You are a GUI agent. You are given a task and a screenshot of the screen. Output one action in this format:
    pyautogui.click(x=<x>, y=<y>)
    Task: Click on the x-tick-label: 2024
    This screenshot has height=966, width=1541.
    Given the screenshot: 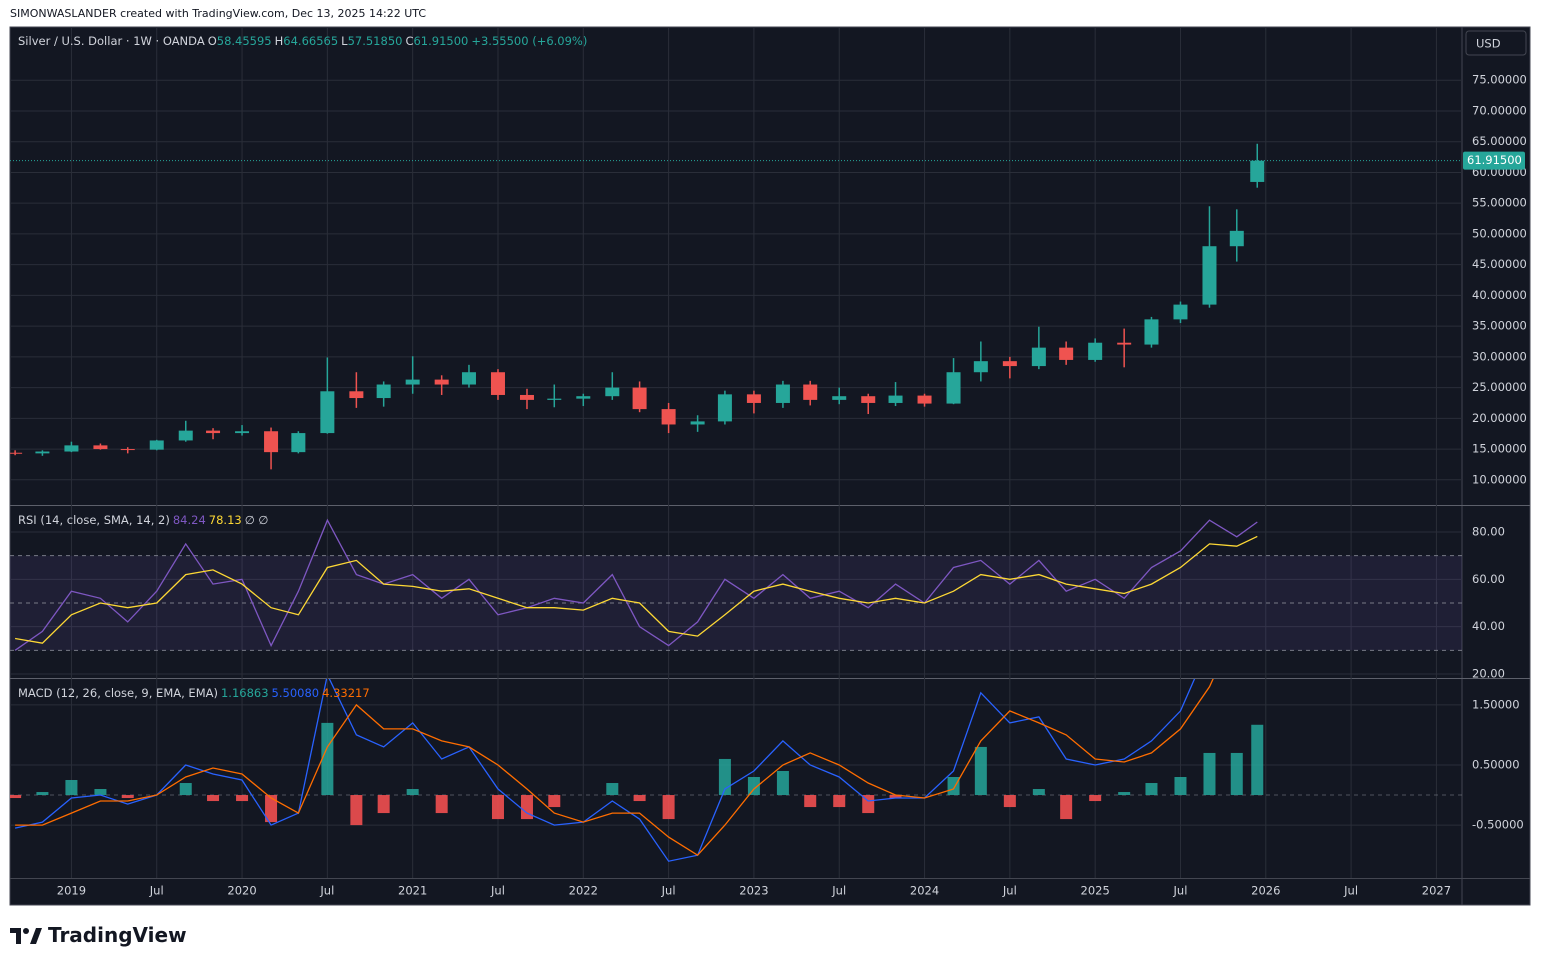 What is the action you would take?
    pyautogui.click(x=924, y=891)
    